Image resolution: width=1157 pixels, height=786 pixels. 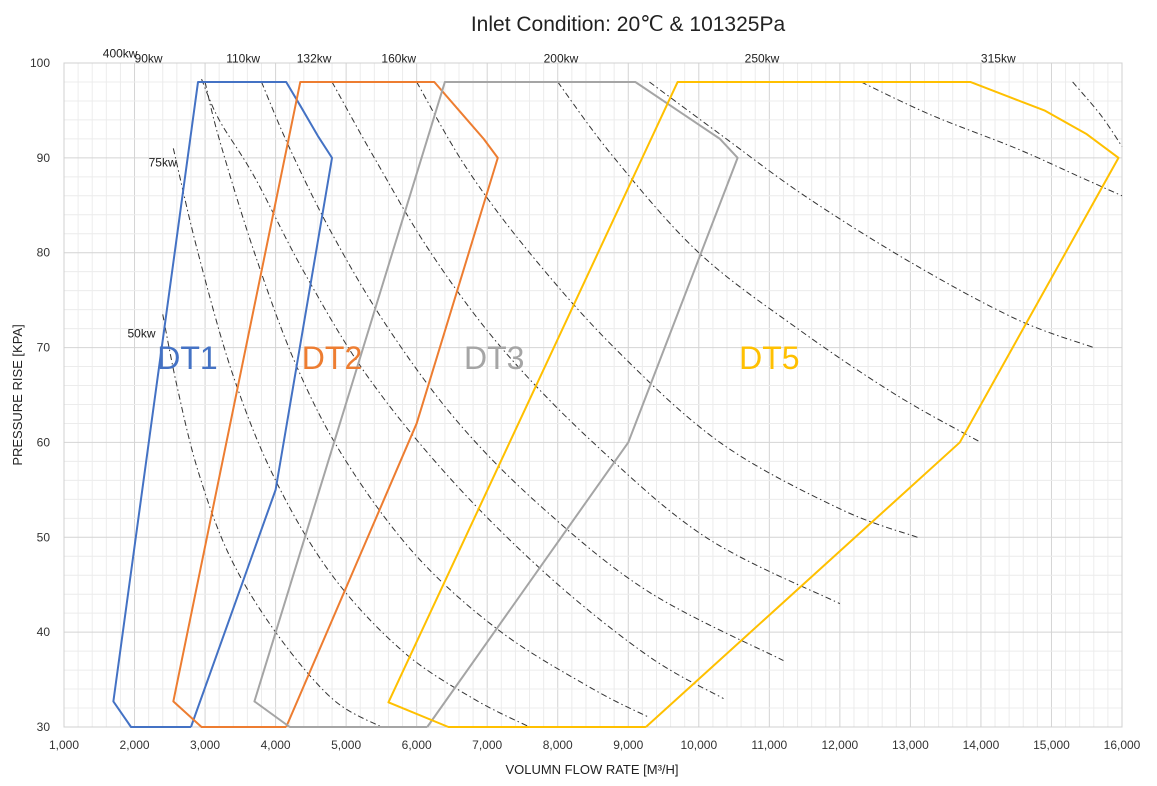 I want to click on power-label: 200kw, so click(x=561, y=58).